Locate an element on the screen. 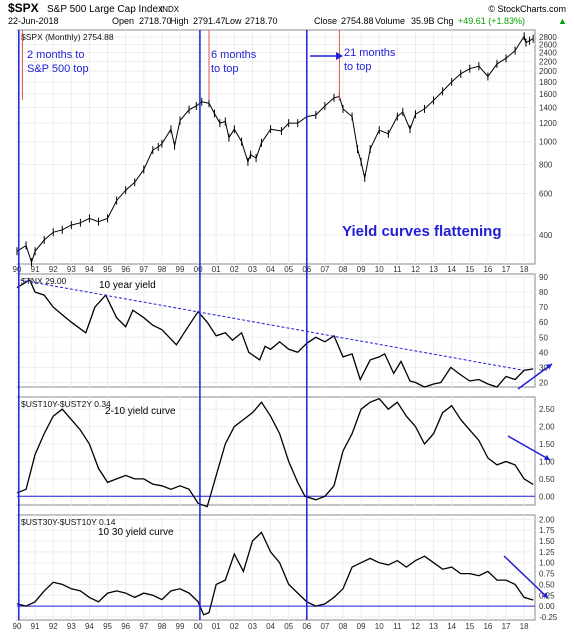 The width and height of the screenshot is (574, 640). y-tick-label: 1400 is located at coordinates (548, 107).